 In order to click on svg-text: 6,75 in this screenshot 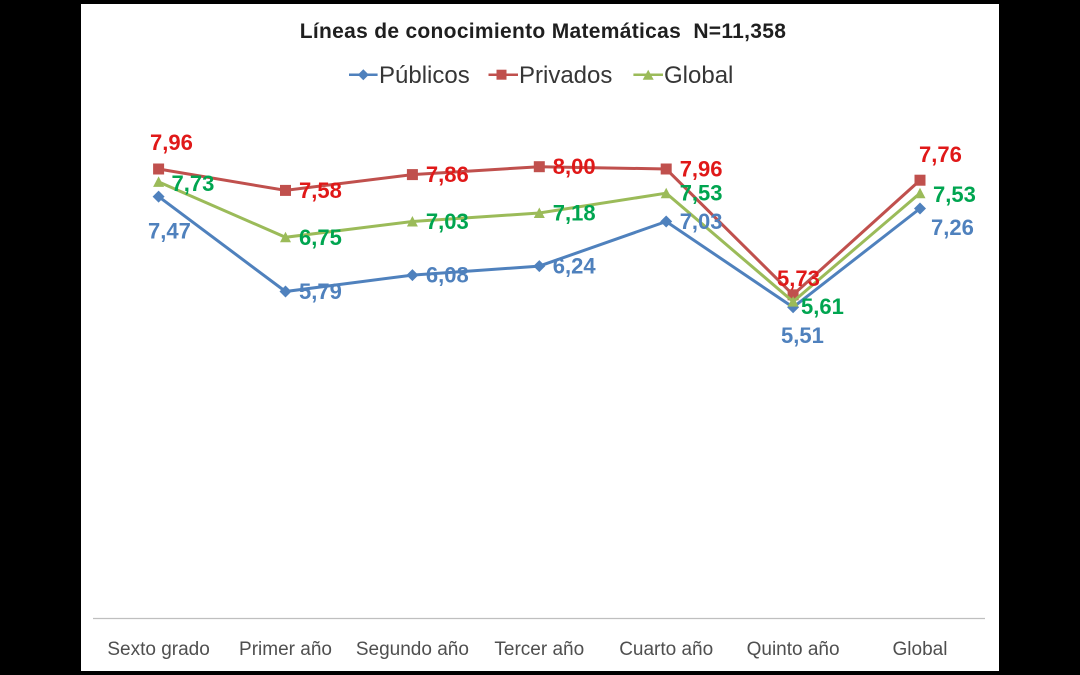, I will do `click(320, 237)`.